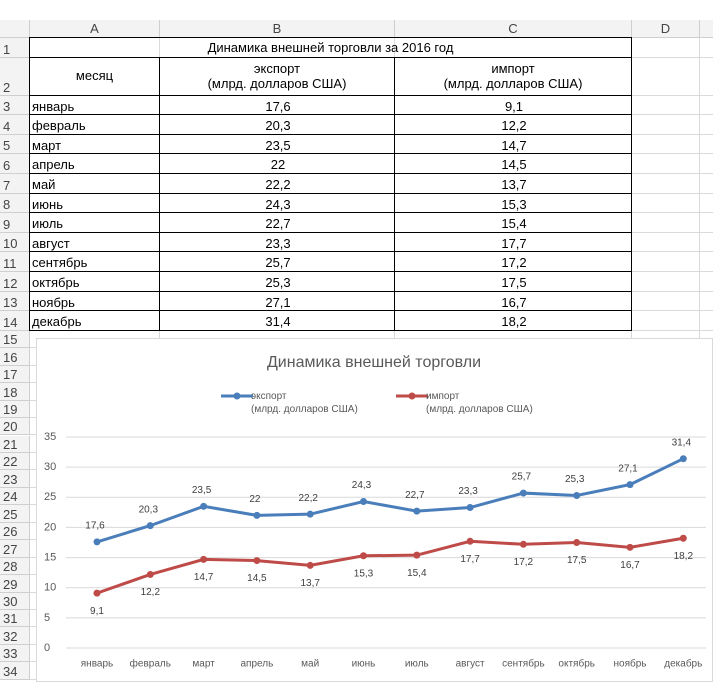 The width and height of the screenshot is (713, 682). I want to click on y-tick-label: 15, so click(50, 557).